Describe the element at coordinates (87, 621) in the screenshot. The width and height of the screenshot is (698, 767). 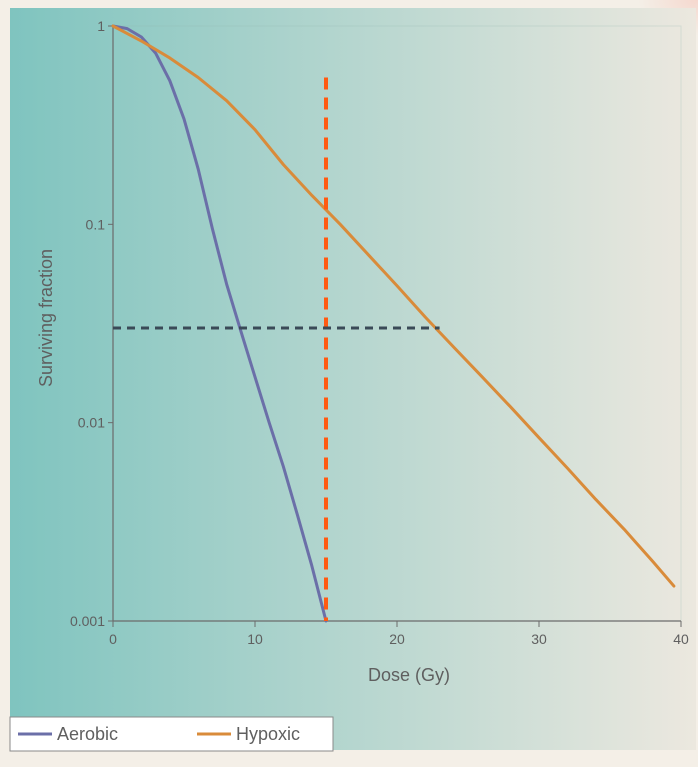
I see `y-tick-label: 0.001` at that location.